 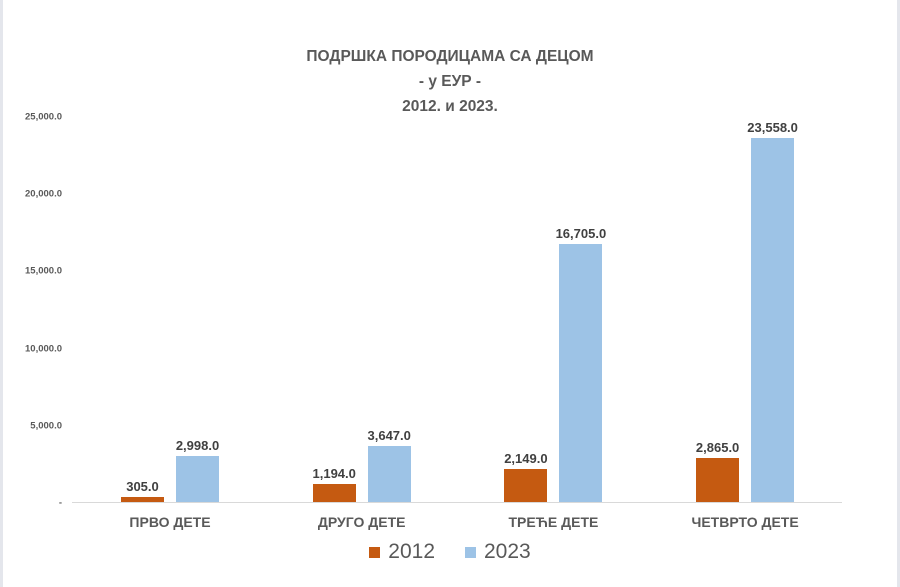 I want to click on x-category-label: ТРЕЋЕ ДЕТЕ, so click(x=553, y=522).